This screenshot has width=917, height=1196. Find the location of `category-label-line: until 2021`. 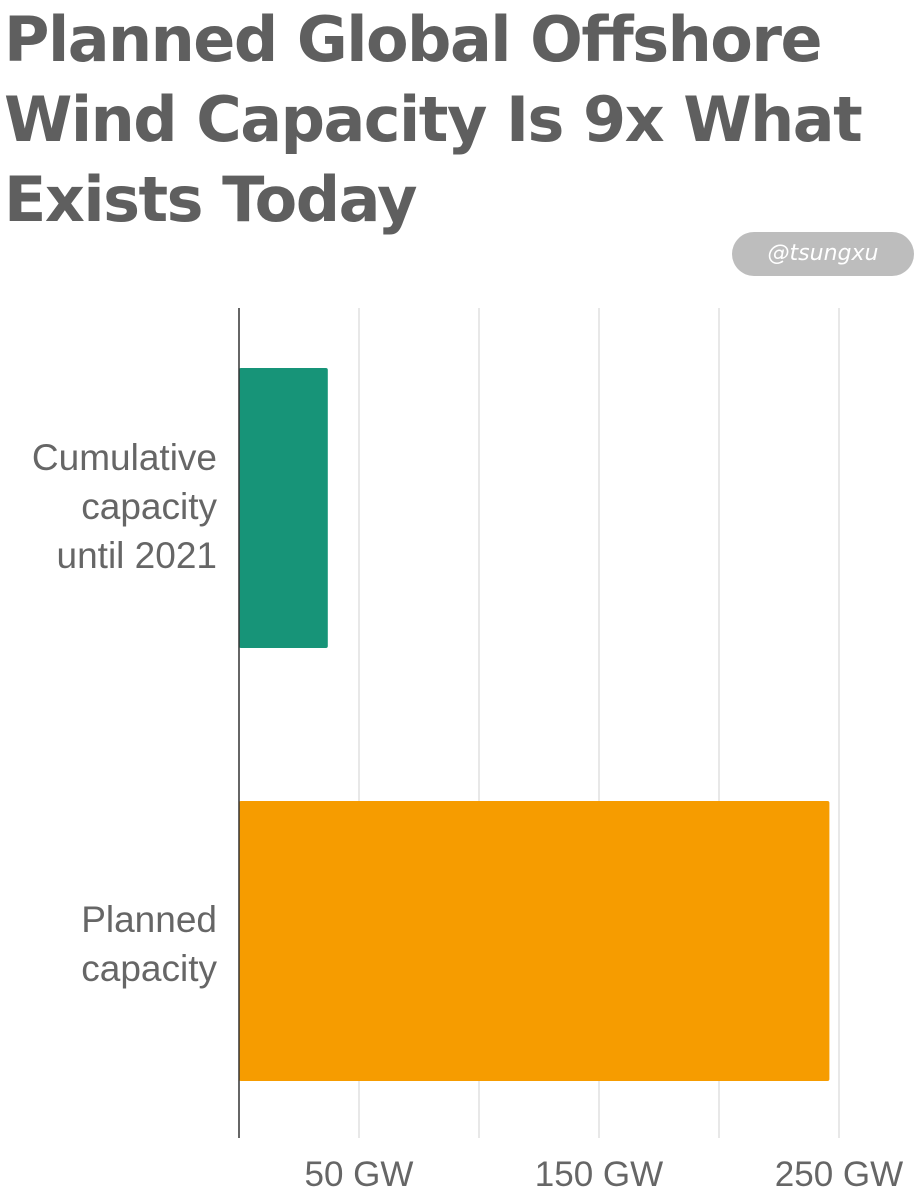

category-label-line: until 2021 is located at coordinates (136, 555).